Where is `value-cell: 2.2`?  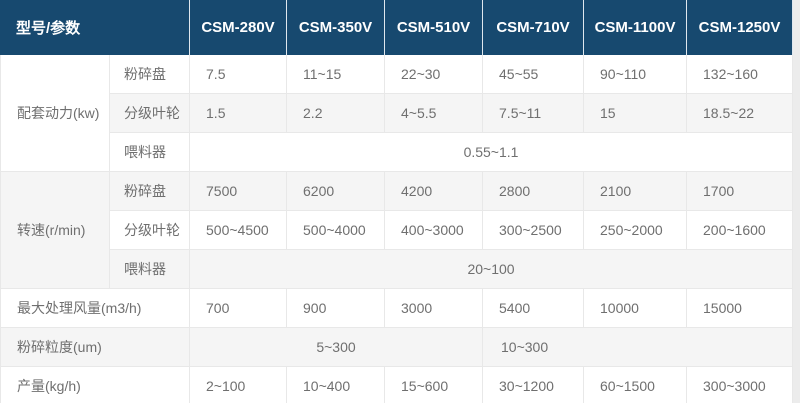
value-cell: 2.2 is located at coordinates (336, 113).